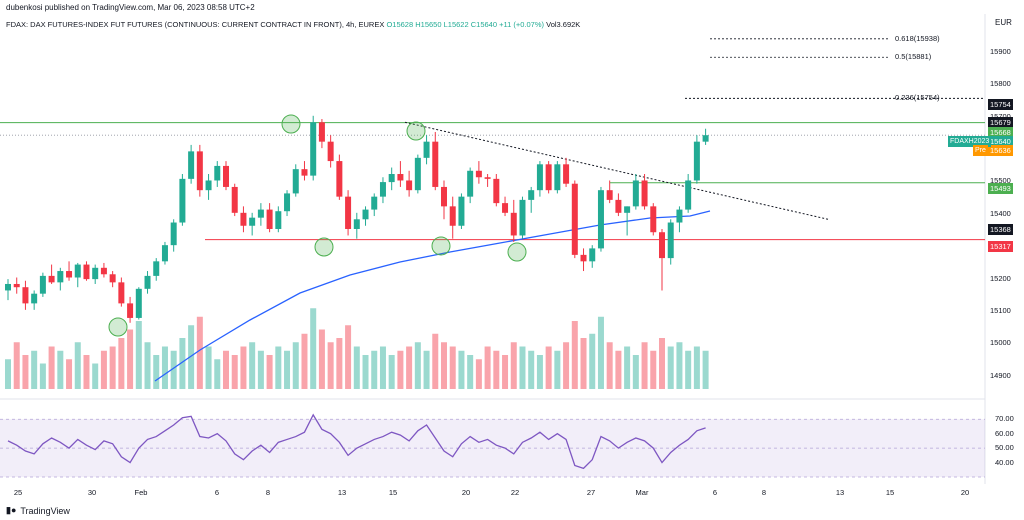 Image resolution: width=1024 pixels, height=520 pixels. Describe the element at coordinates (642, 492) in the screenshot. I see `time-tick: Mar` at that location.